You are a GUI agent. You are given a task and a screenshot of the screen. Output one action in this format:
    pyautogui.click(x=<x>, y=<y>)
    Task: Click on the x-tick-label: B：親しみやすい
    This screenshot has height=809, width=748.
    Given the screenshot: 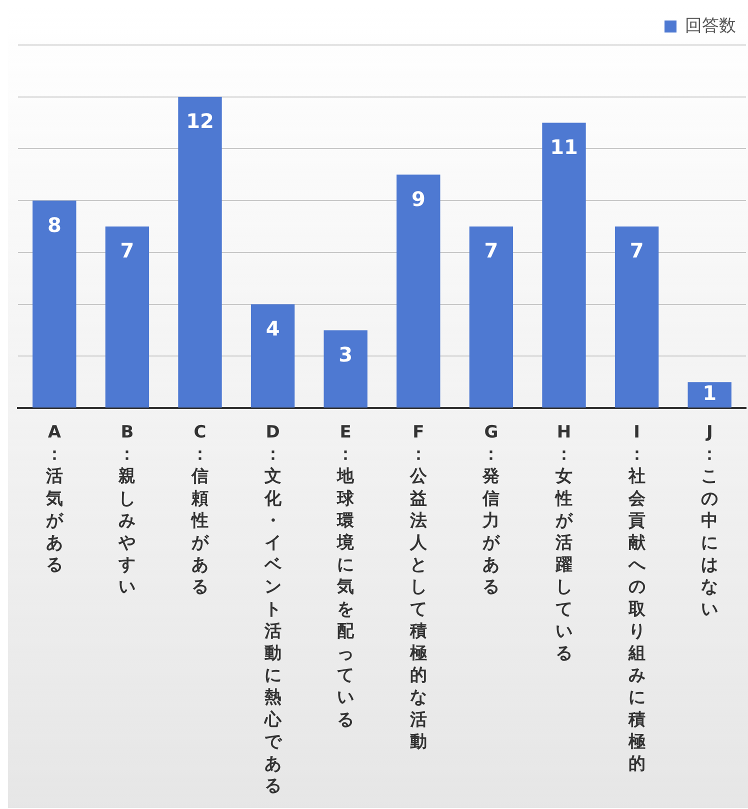 What is the action you would take?
    pyautogui.click(x=127, y=510)
    